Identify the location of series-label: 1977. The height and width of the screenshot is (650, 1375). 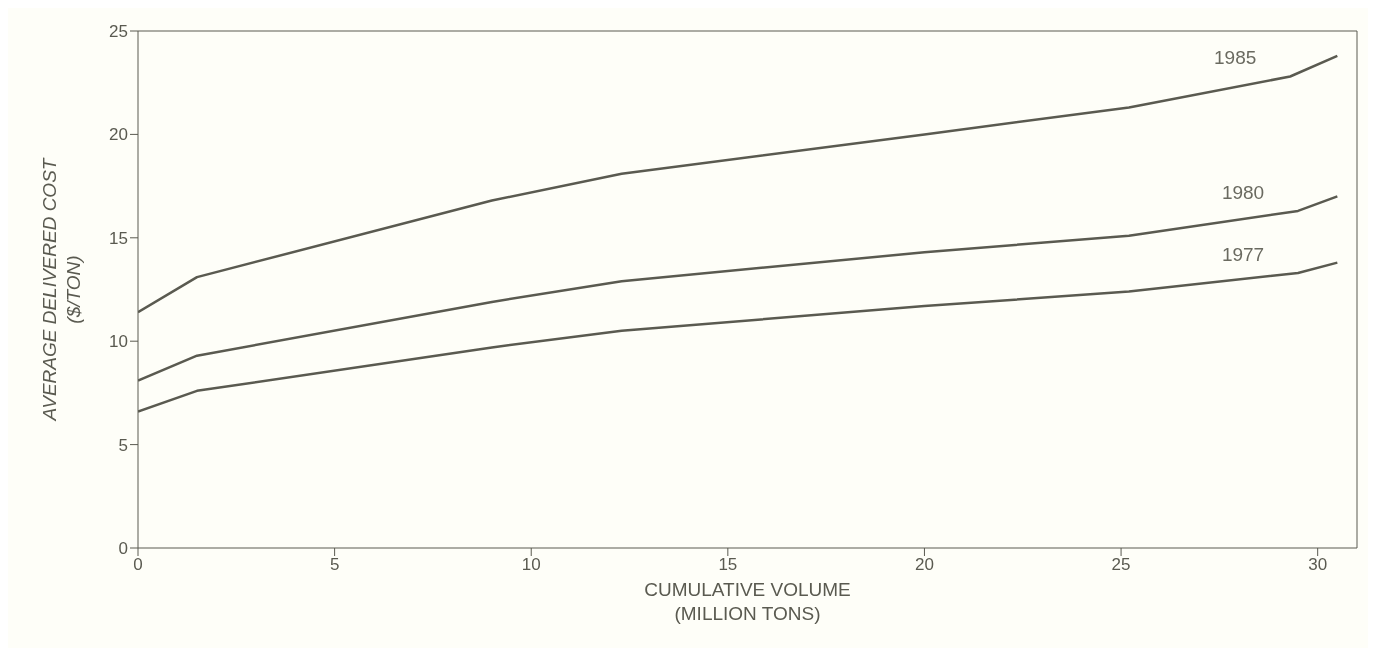
(1243, 254).